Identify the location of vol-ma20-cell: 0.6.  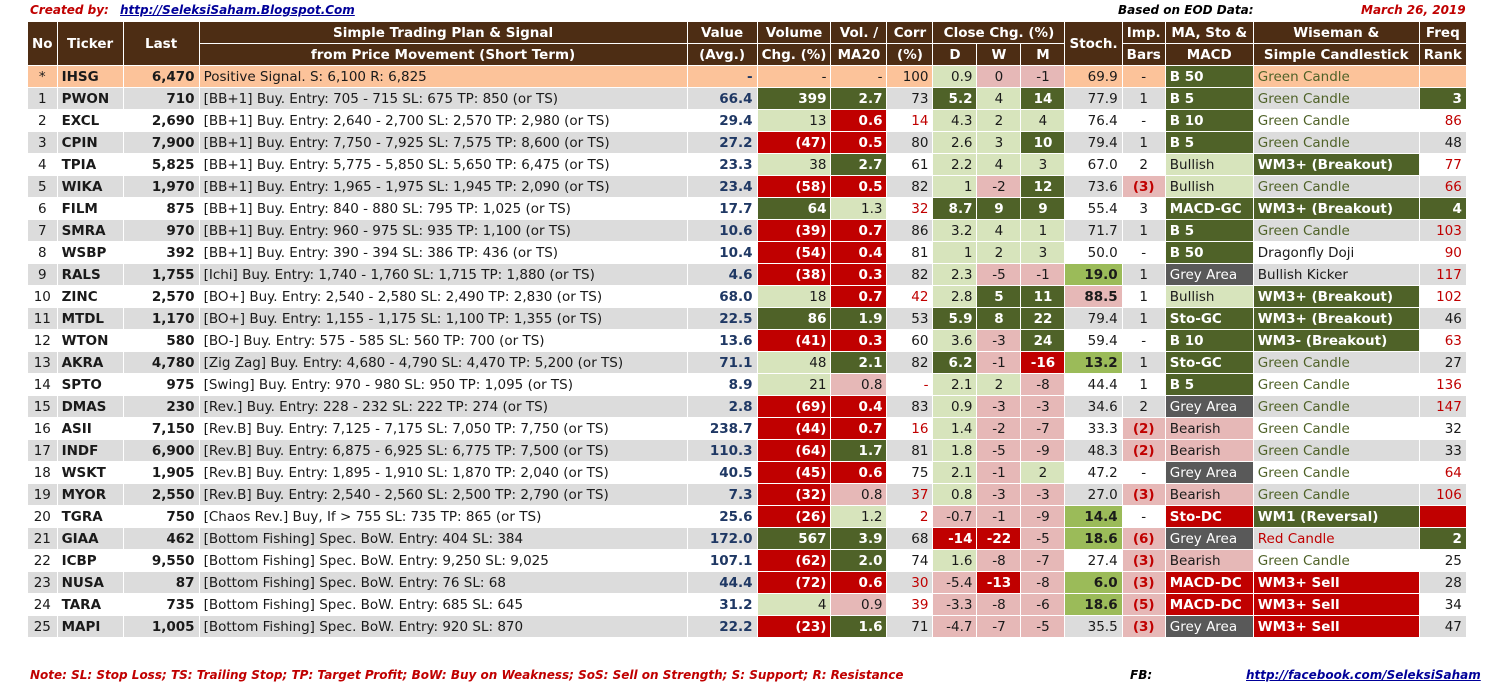
(859, 120).